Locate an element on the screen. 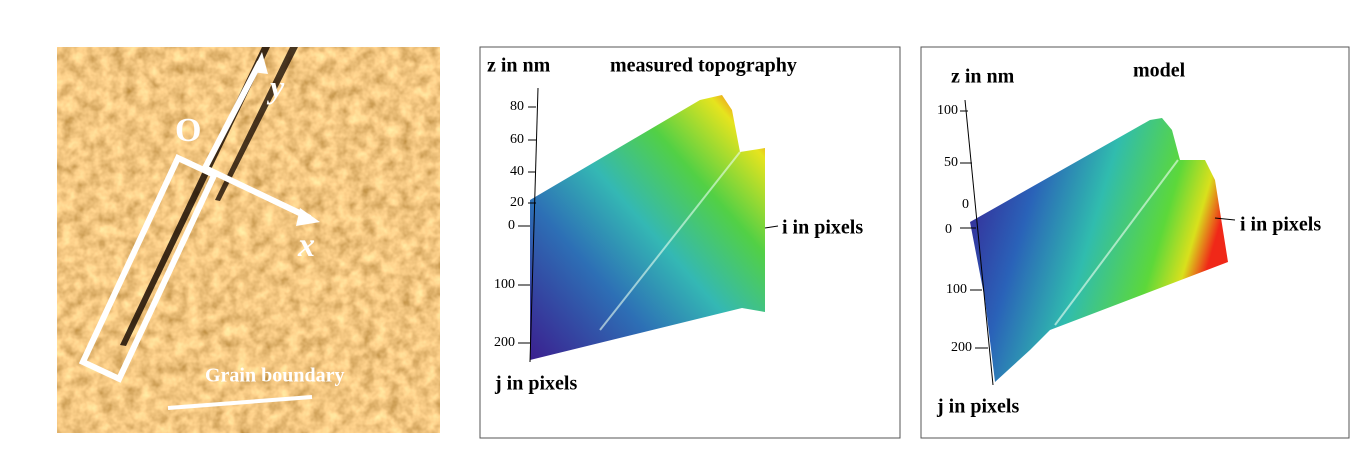 The height and width of the screenshot is (460, 1364). z-tick-label: 100 is located at coordinates (947, 110).